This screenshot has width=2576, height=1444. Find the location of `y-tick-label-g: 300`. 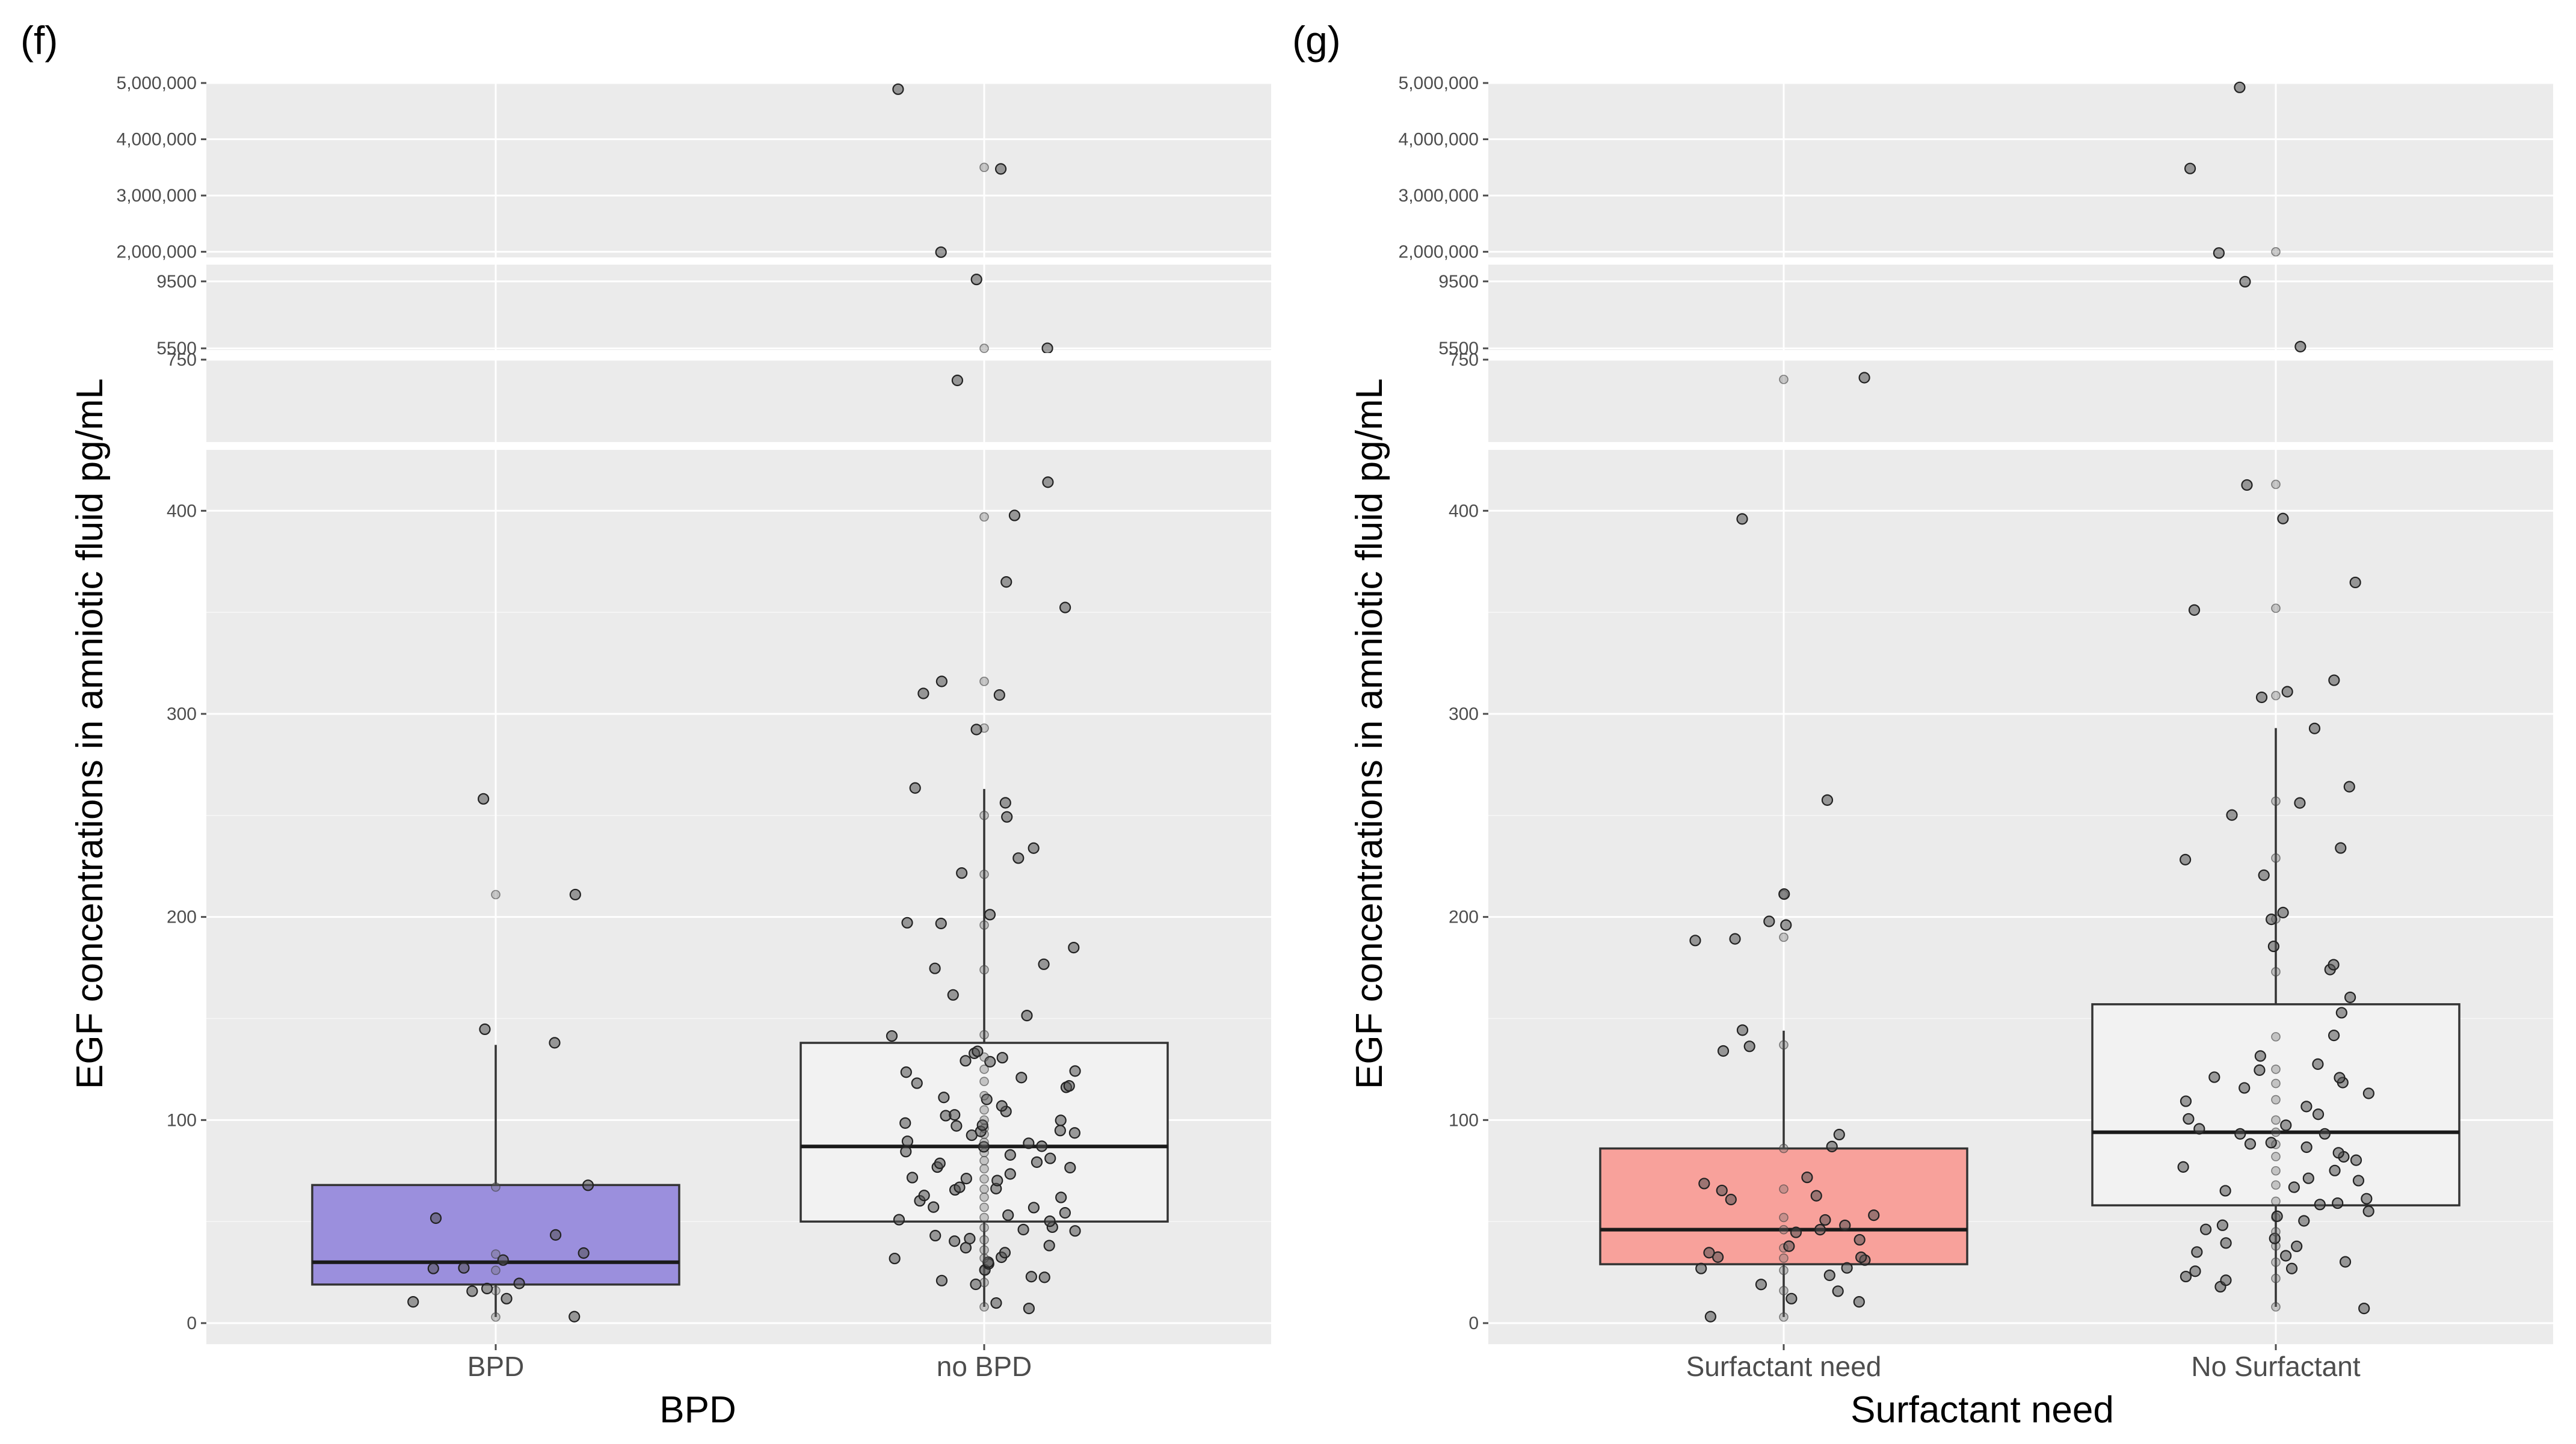

y-tick-label-g: 300 is located at coordinates (1464, 714).